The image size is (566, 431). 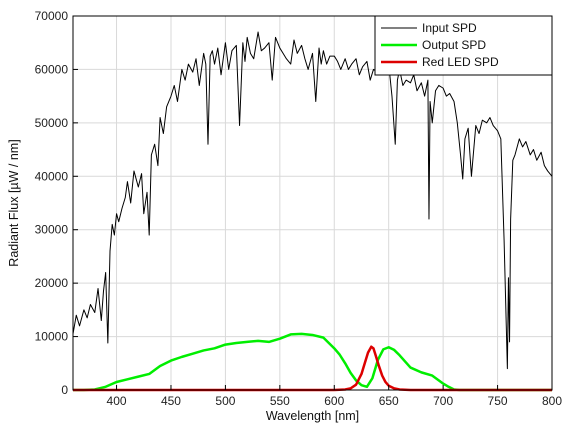 What do you see at coordinates (334, 401) in the screenshot?
I see `x-tick-label: 600` at bounding box center [334, 401].